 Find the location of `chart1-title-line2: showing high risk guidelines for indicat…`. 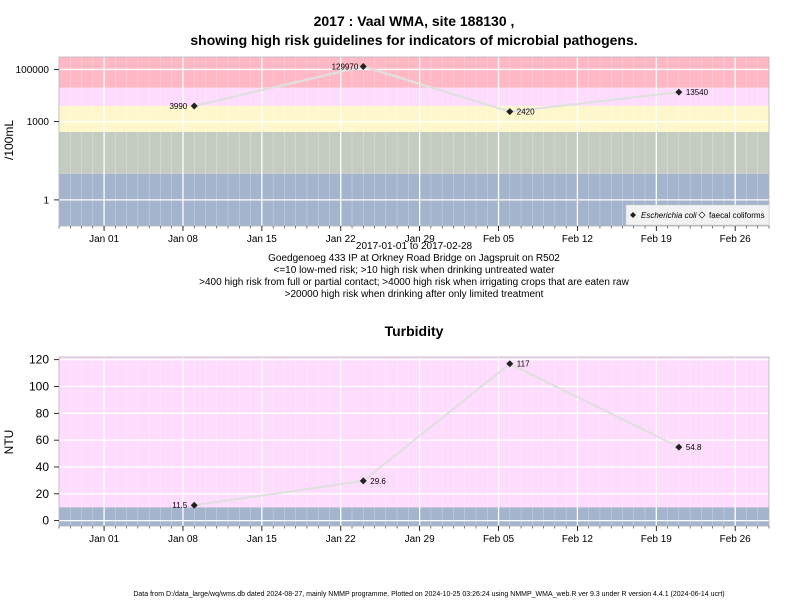

chart1-title-line2: showing high risk guidelines for indicat… is located at coordinates (413, 40).